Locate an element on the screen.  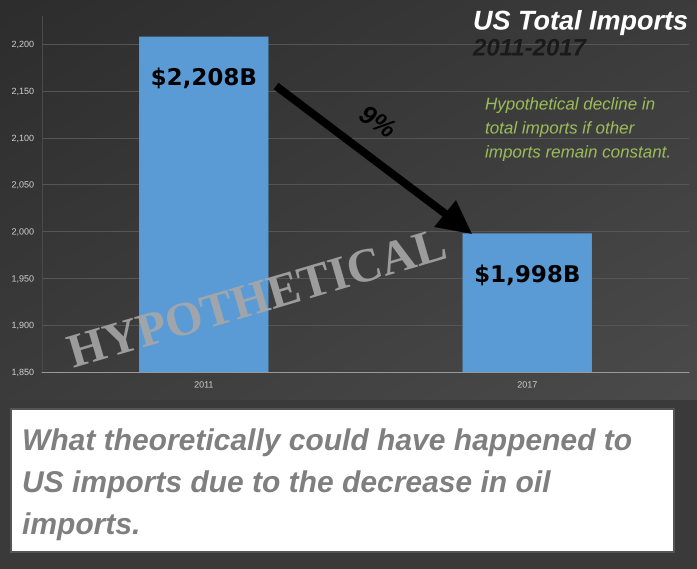
annotation: Hypothetical decline in total imports if other imports remain constant. is located at coordinates (578, 128).